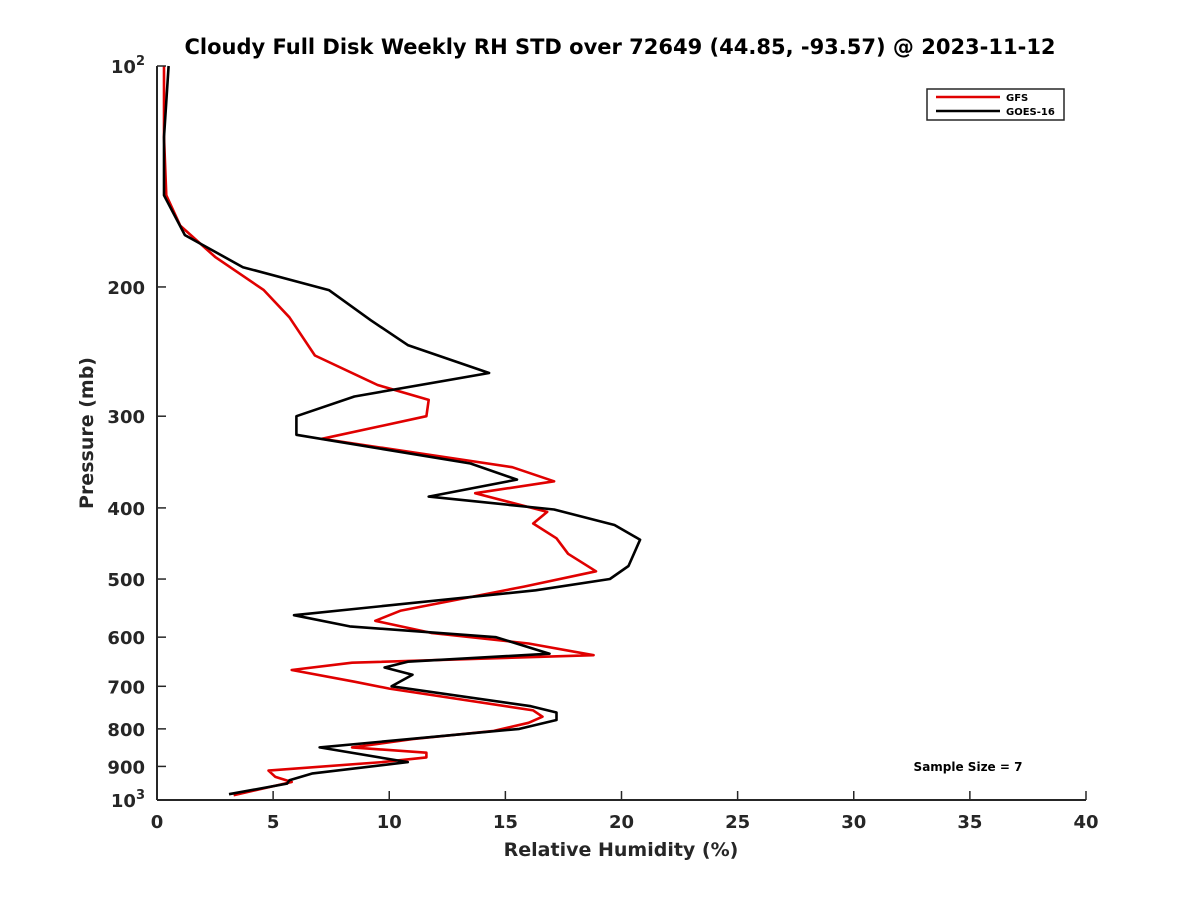 The width and height of the screenshot is (1200, 900). Describe the element at coordinates (853, 822) in the screenshot. I see `x-tick-label: 30` at that location.